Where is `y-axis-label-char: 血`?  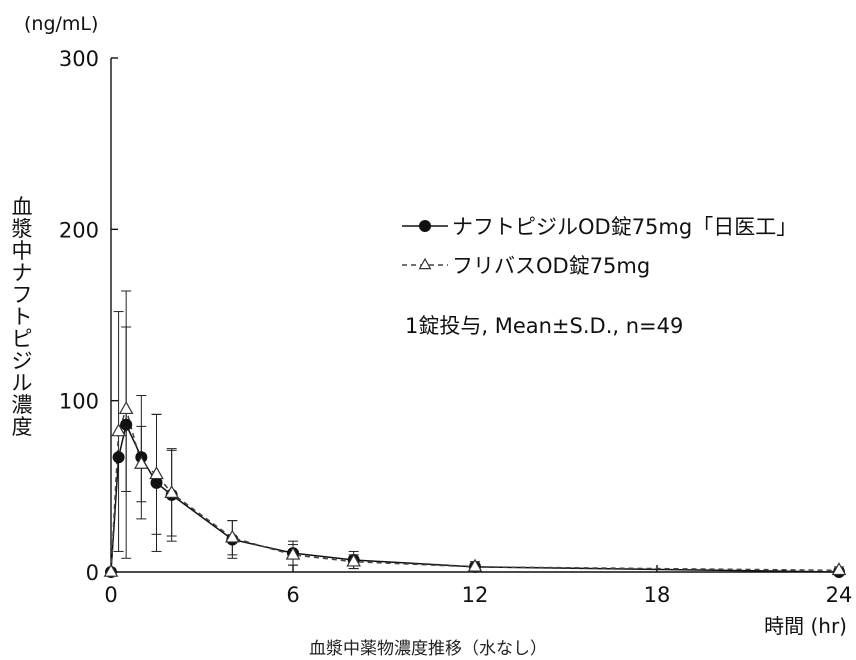
y-axis-label-char: 血 is located at coordinates (22, 207).